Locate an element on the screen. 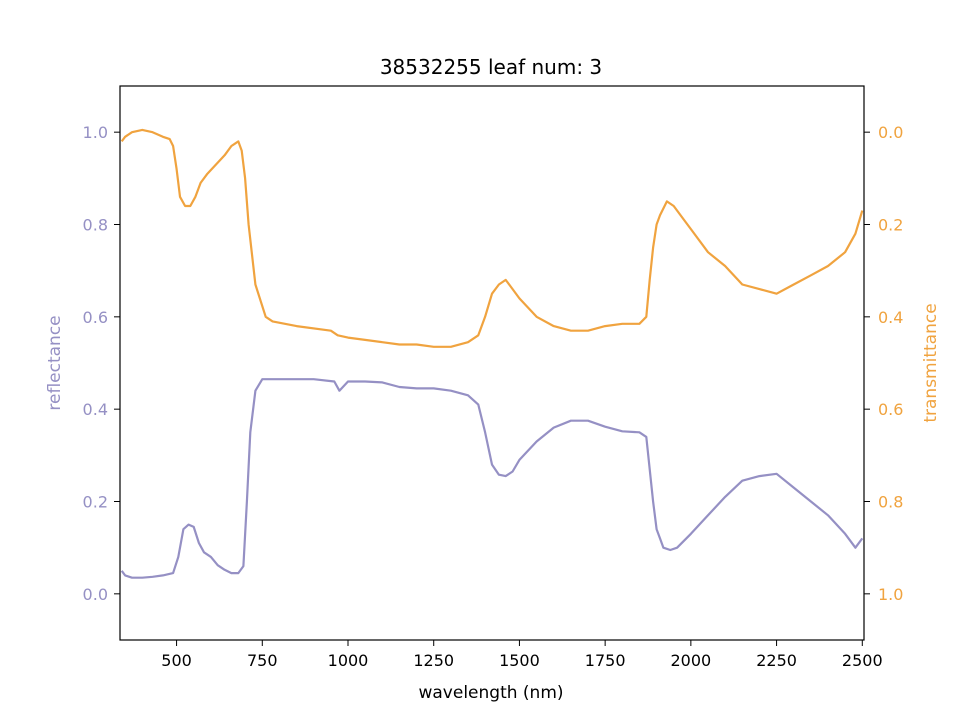 The width and height of the screenshot is (960, 720). x-tick-label: 2500 is located at coordinates (862, 660).